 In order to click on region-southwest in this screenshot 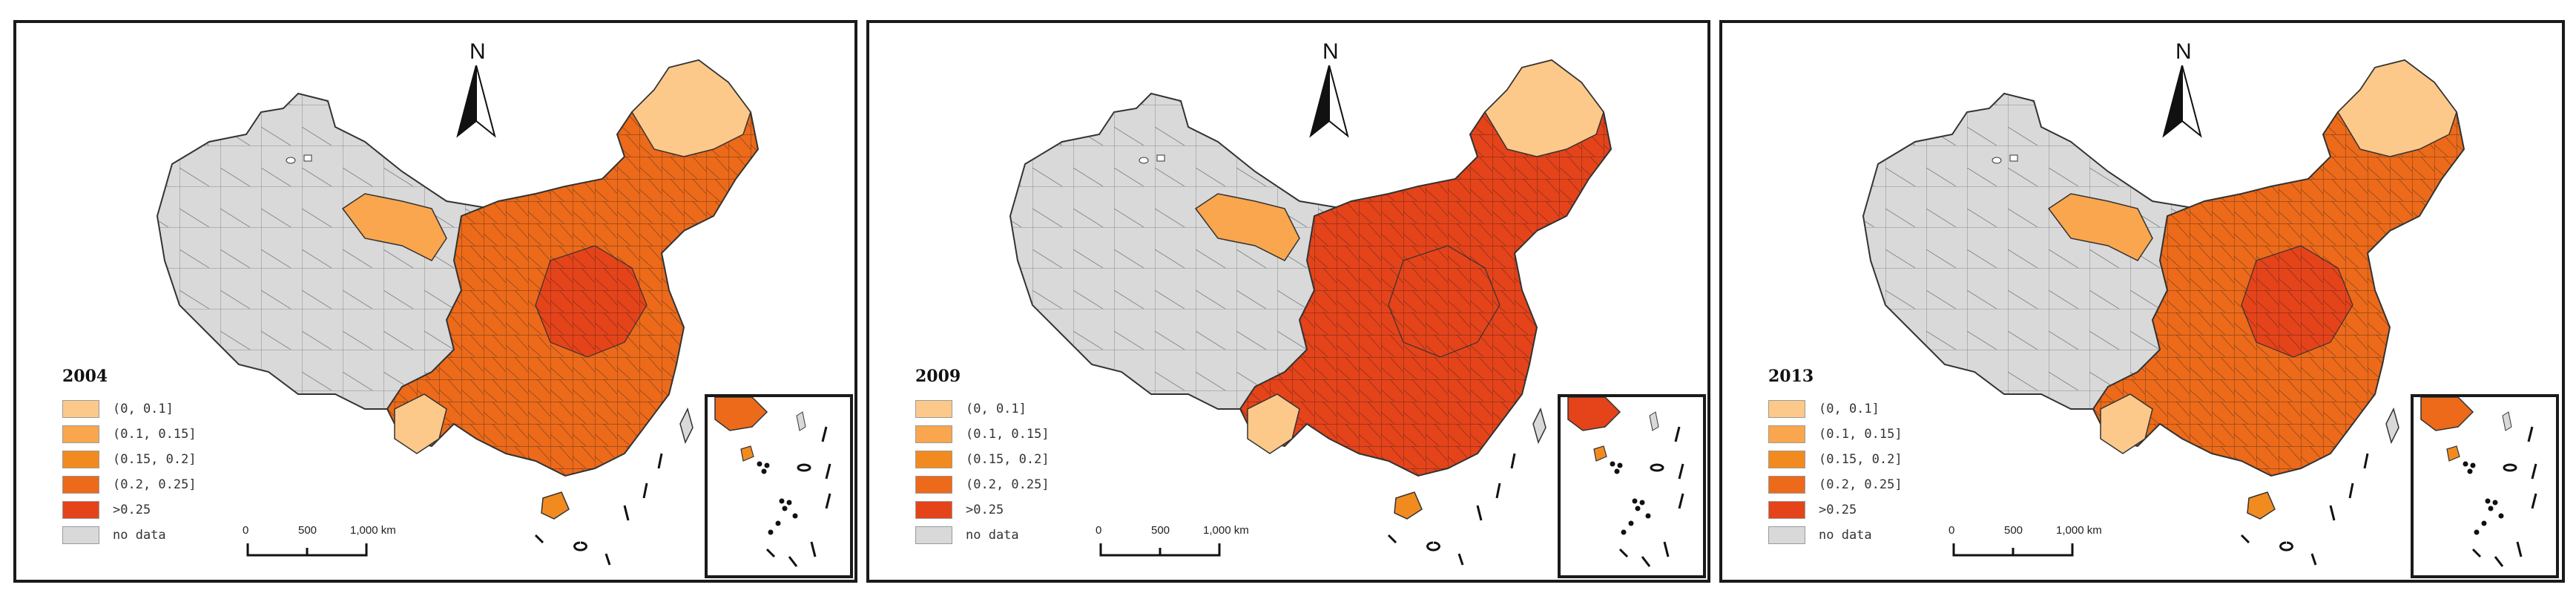, I will do `click(1273, 424)`.